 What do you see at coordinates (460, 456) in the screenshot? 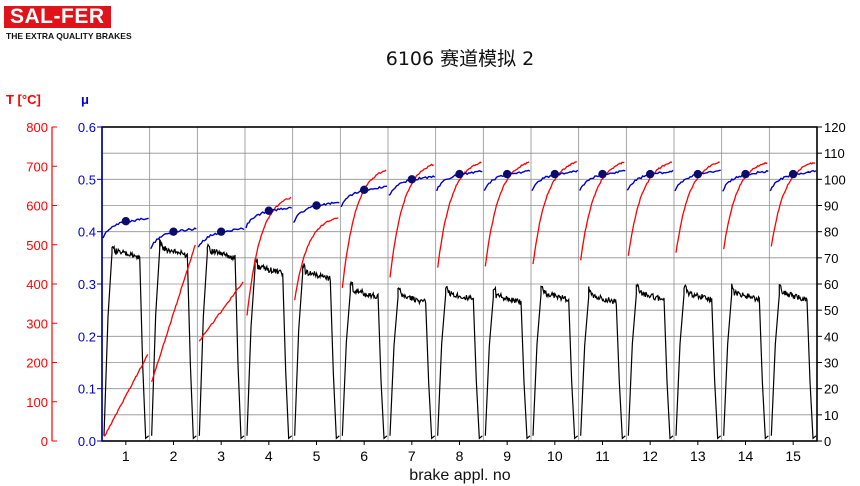
I see `x-tick-label: 8` at bounding box center [460, 456].